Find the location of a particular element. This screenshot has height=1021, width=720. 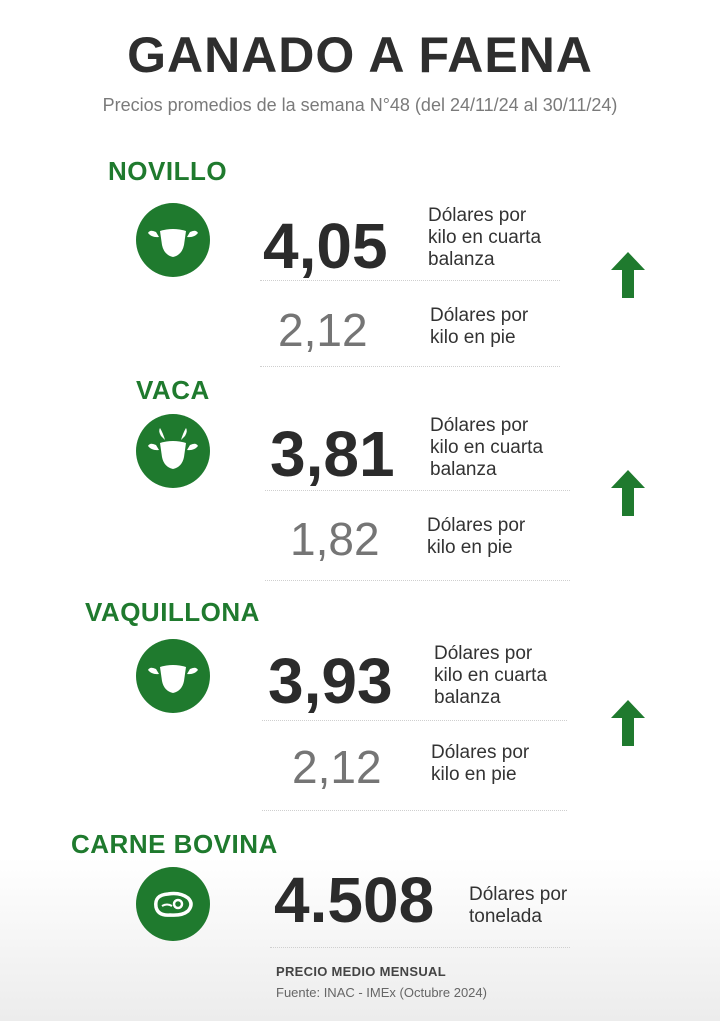

novillo-unit-pie: Dólares por kilo en pie is located at coordinates (479, 326).